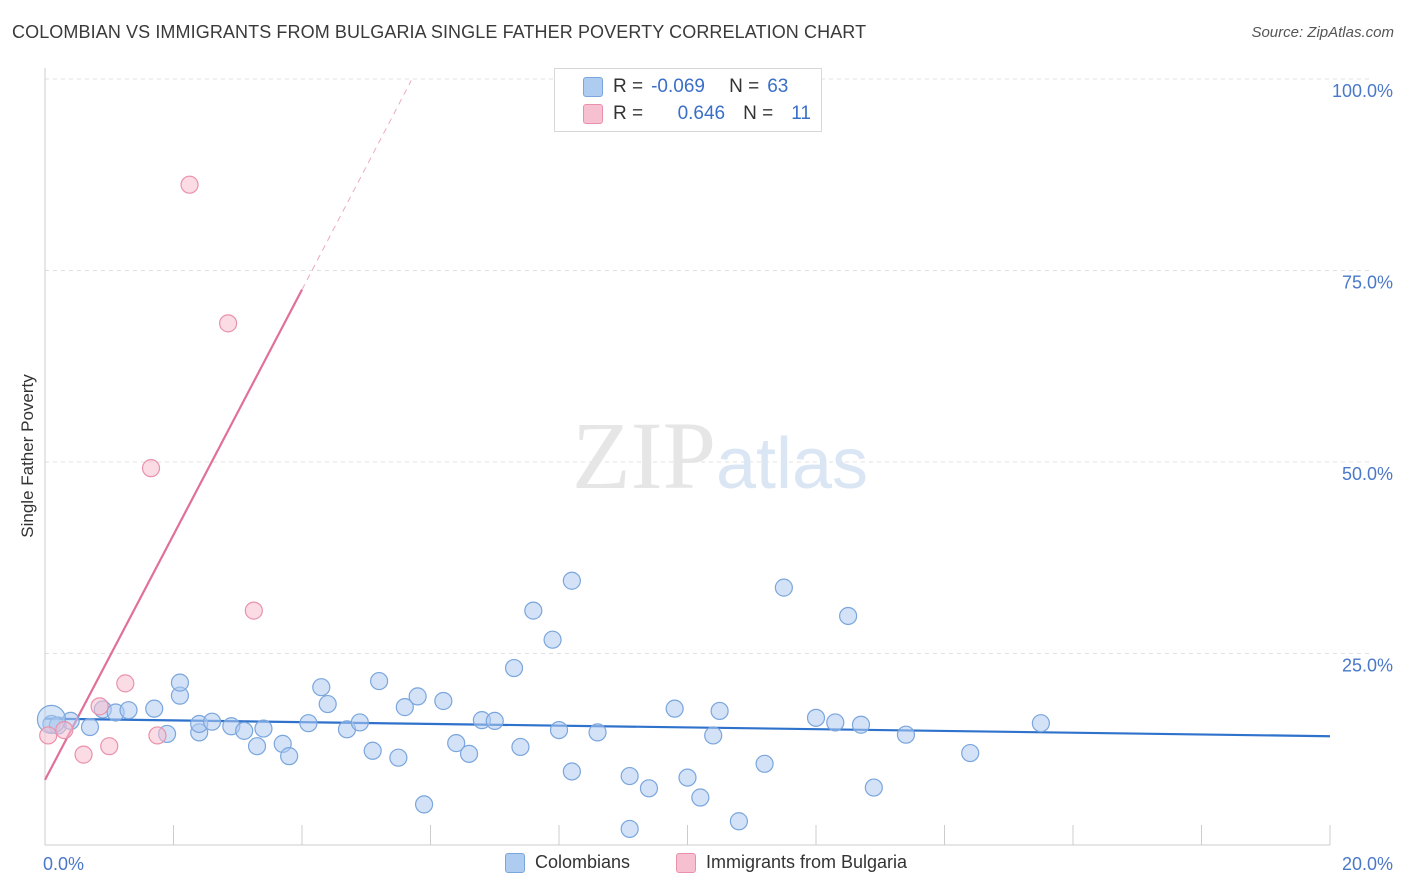  I want to click on legend-row-bulgaria: R = 0.646 N = 11, so click(683, 114).